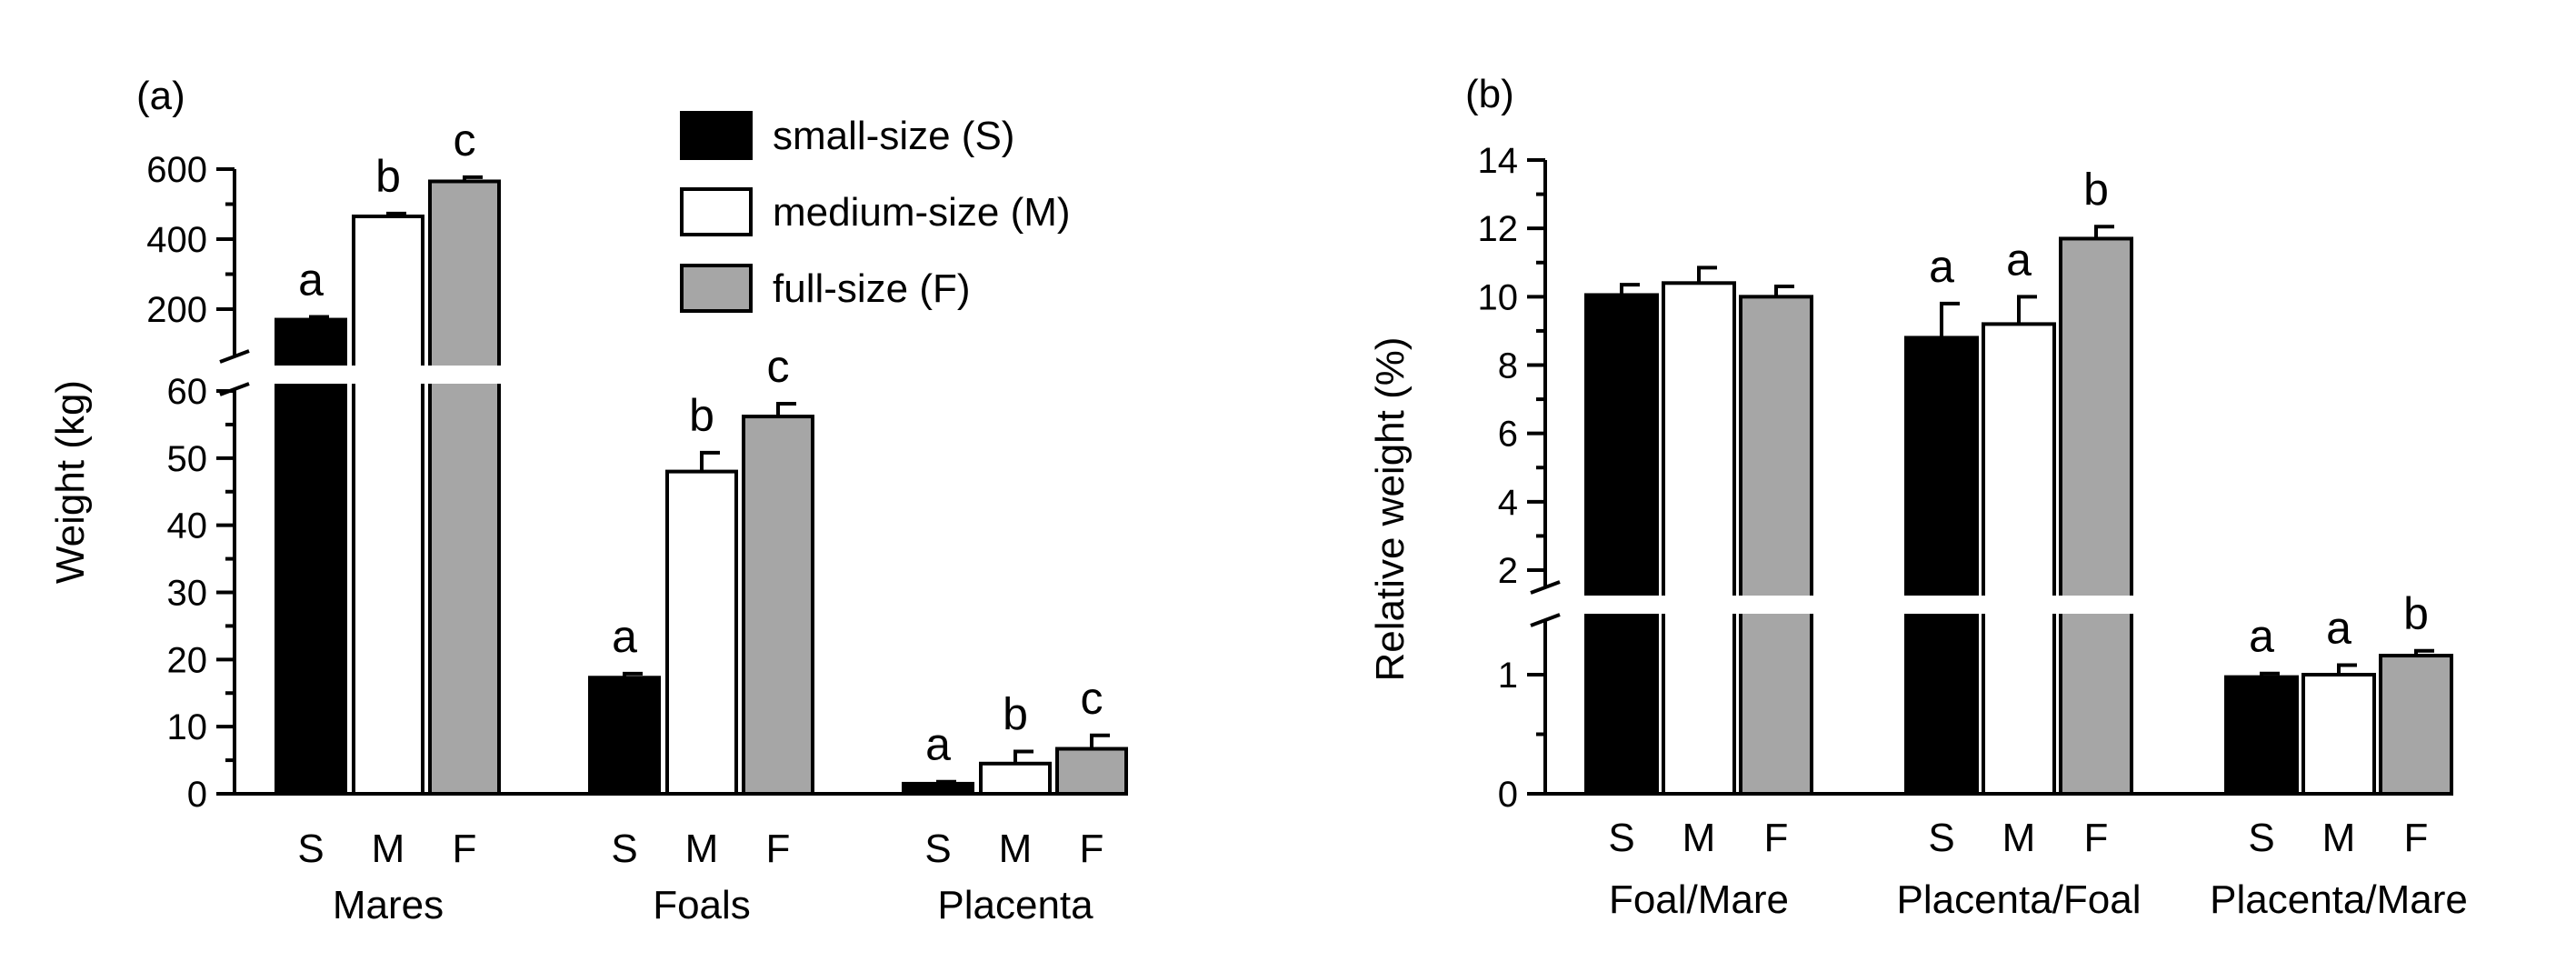 The width and height of the screenshot is (2576, 972). I want to click on bar-2-M, so click(2338, 735).